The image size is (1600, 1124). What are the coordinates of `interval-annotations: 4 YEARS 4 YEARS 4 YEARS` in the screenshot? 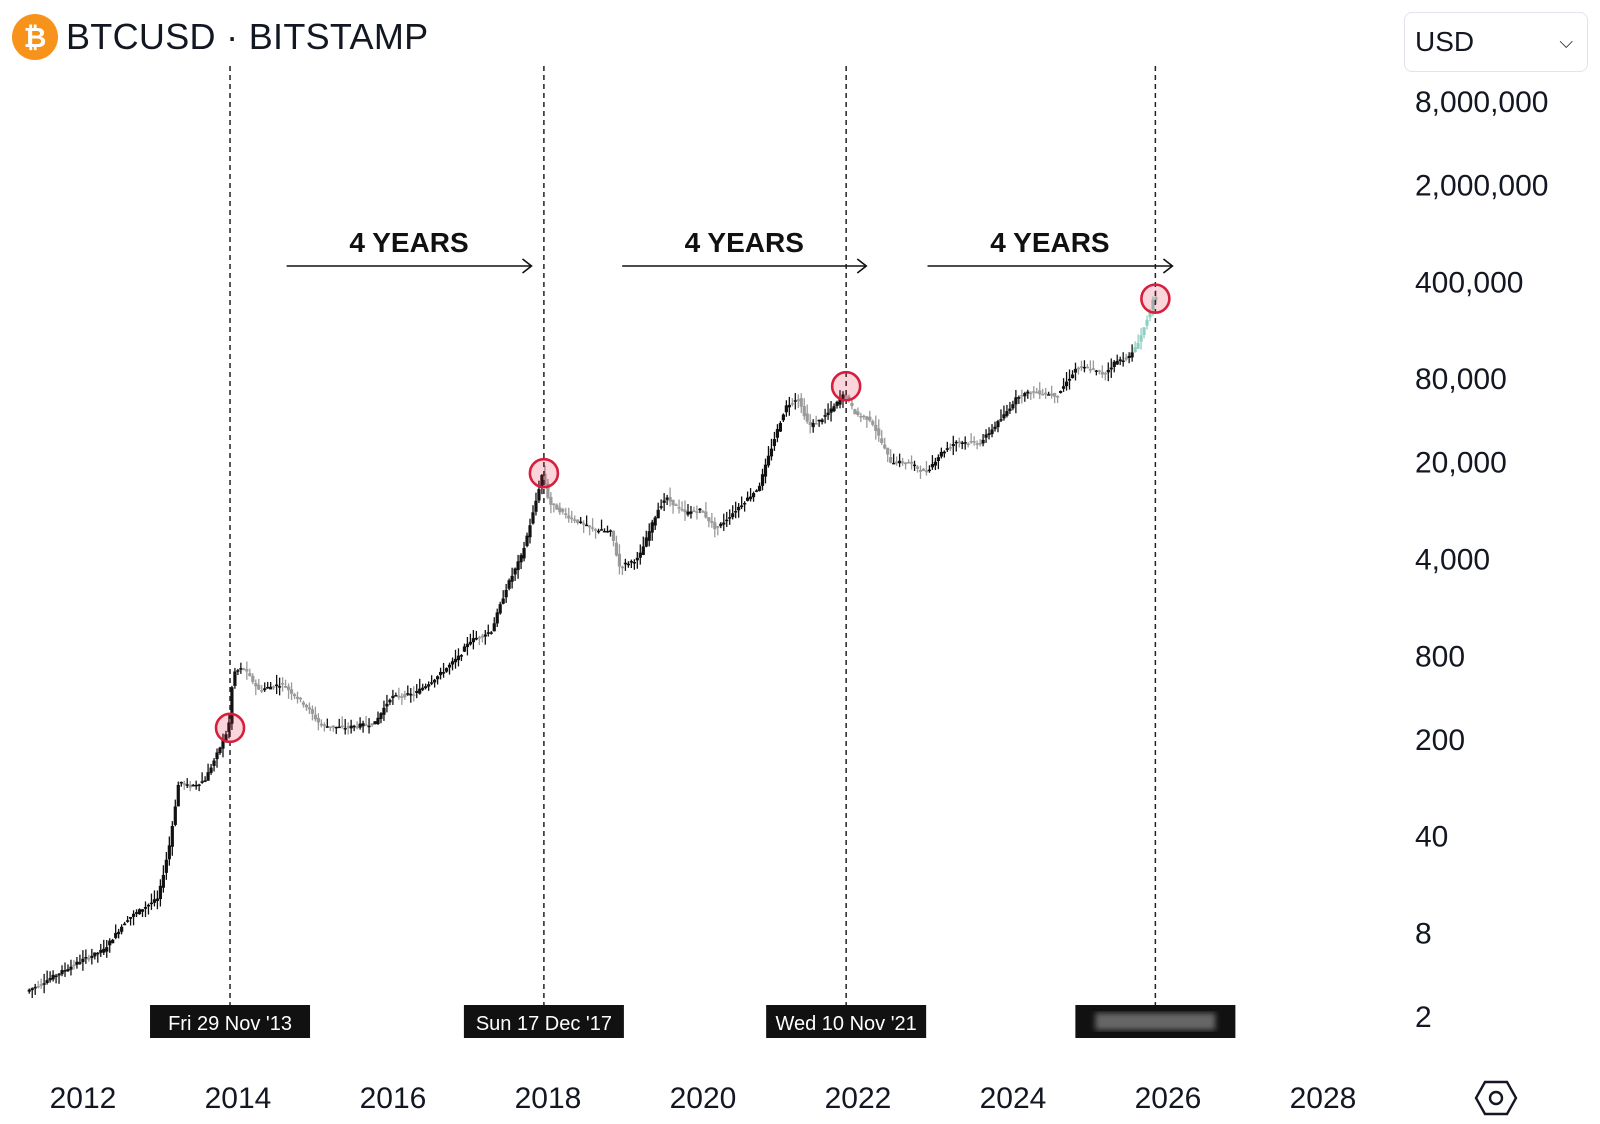 It's located at (730, 250).